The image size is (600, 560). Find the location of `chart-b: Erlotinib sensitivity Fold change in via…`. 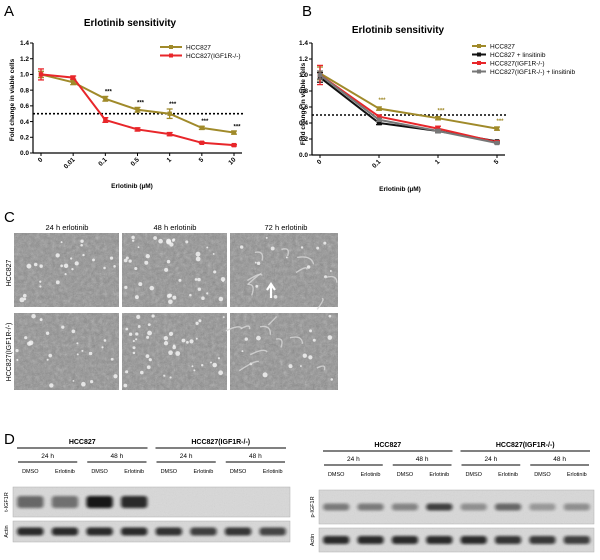

chart-b: Erlotinib sensitivity Fold change in via… is located at coordinates (437, 109).